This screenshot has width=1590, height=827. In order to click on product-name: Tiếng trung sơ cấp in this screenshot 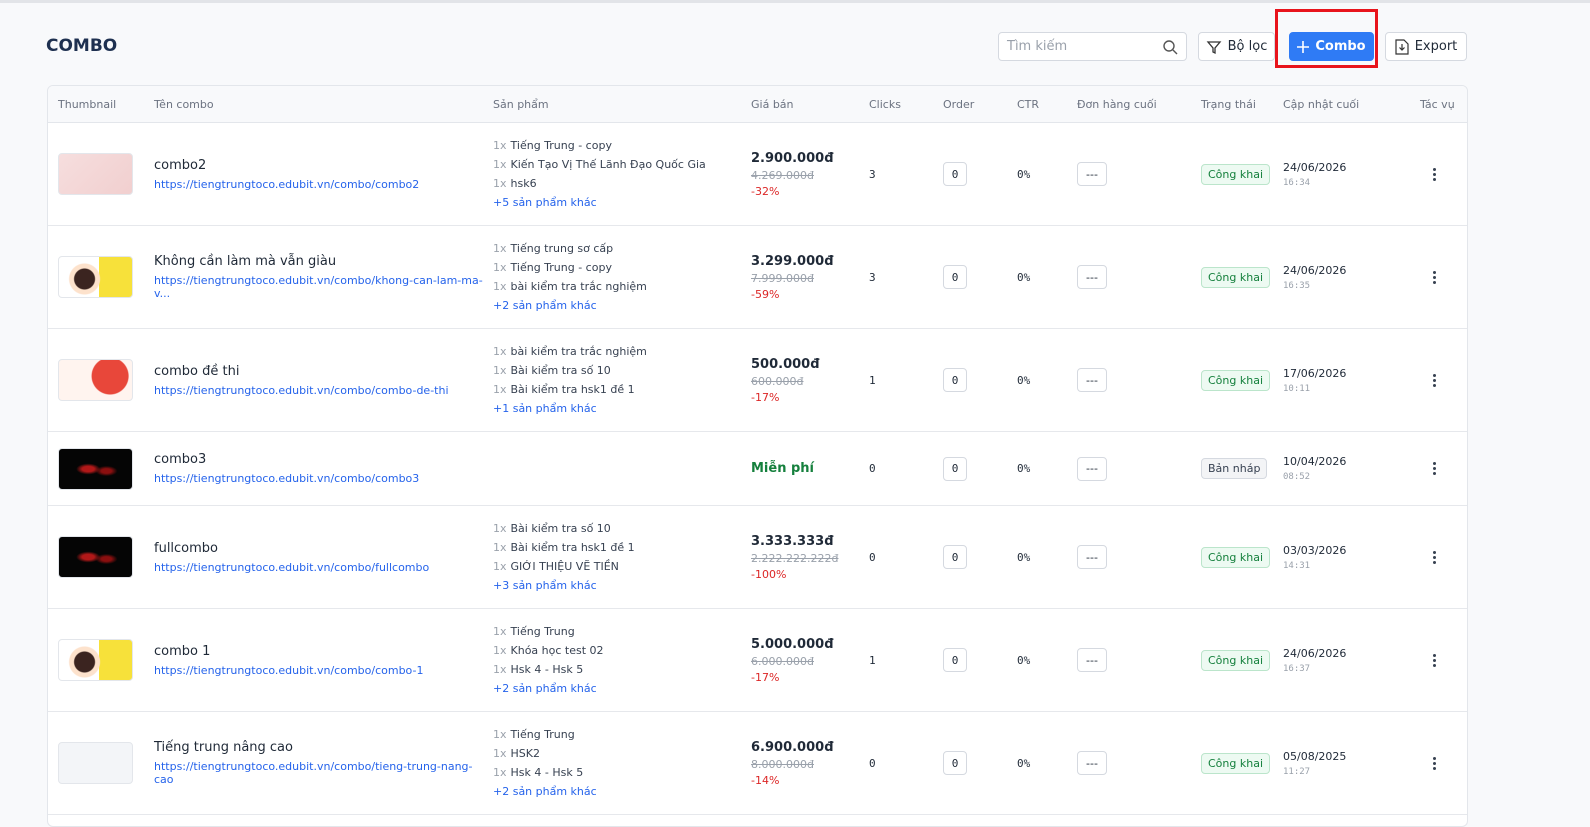, I will do `click(562, 248)`.